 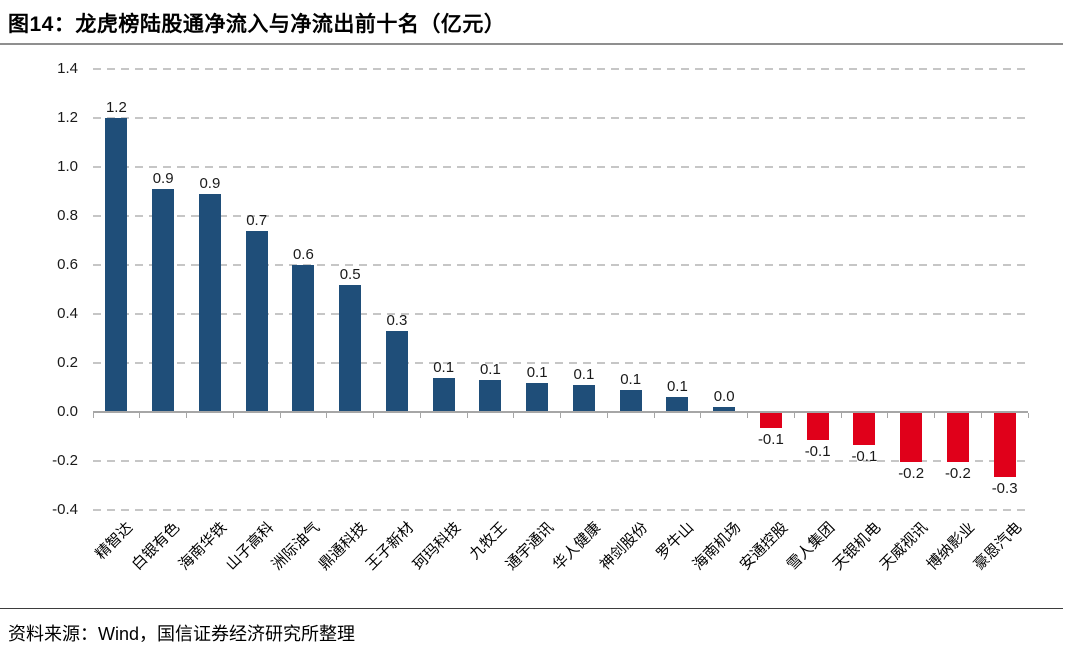 I want to click on y-axis-tick-label: 0.6, so click(x=67, y=264).